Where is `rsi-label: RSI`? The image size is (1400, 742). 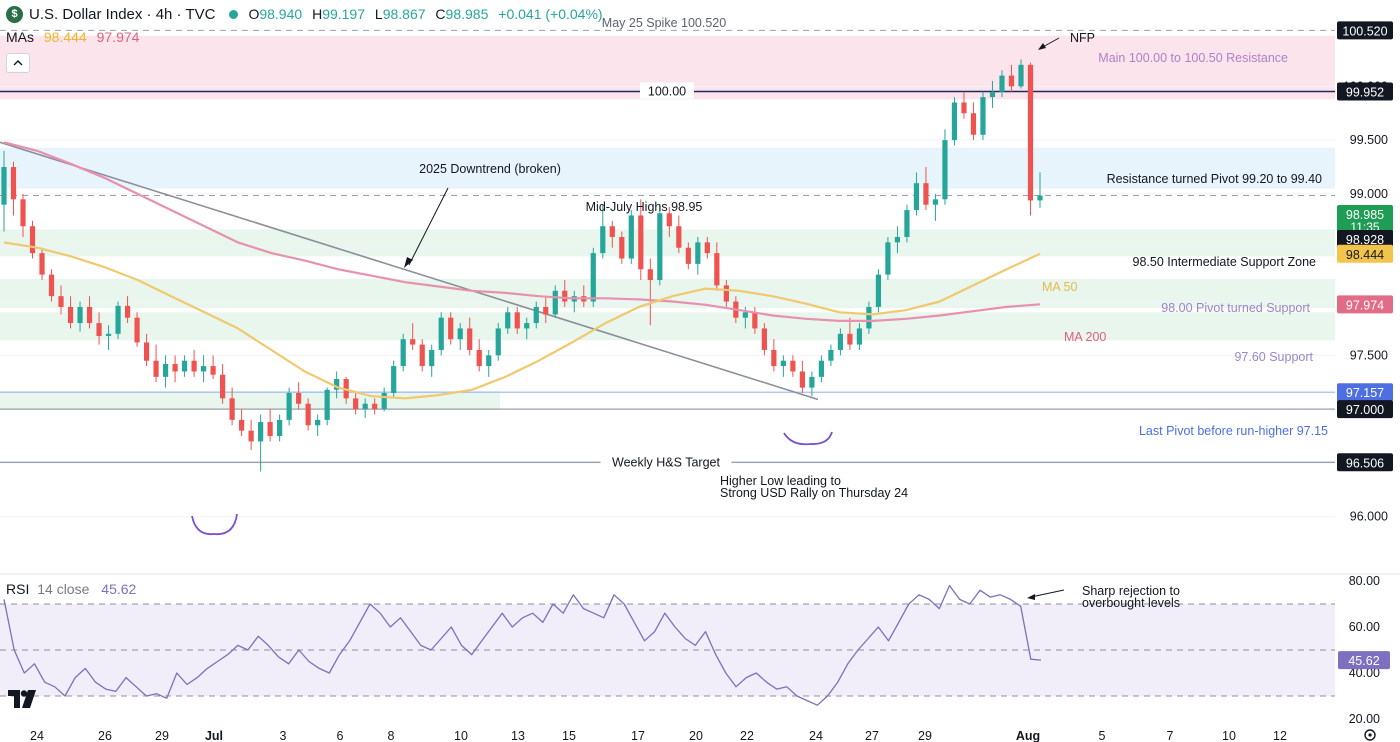
rsi-label: RSI is located at coordinates (18, 589).